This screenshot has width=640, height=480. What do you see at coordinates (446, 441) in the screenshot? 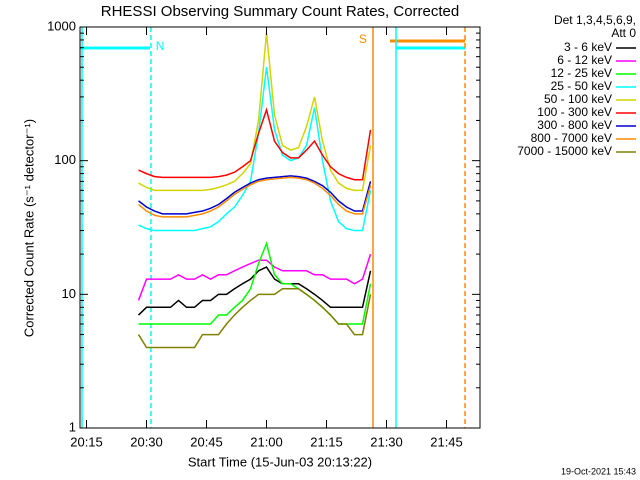
I see `x-tick-label: 21:45` at bounding box center [446, 441].